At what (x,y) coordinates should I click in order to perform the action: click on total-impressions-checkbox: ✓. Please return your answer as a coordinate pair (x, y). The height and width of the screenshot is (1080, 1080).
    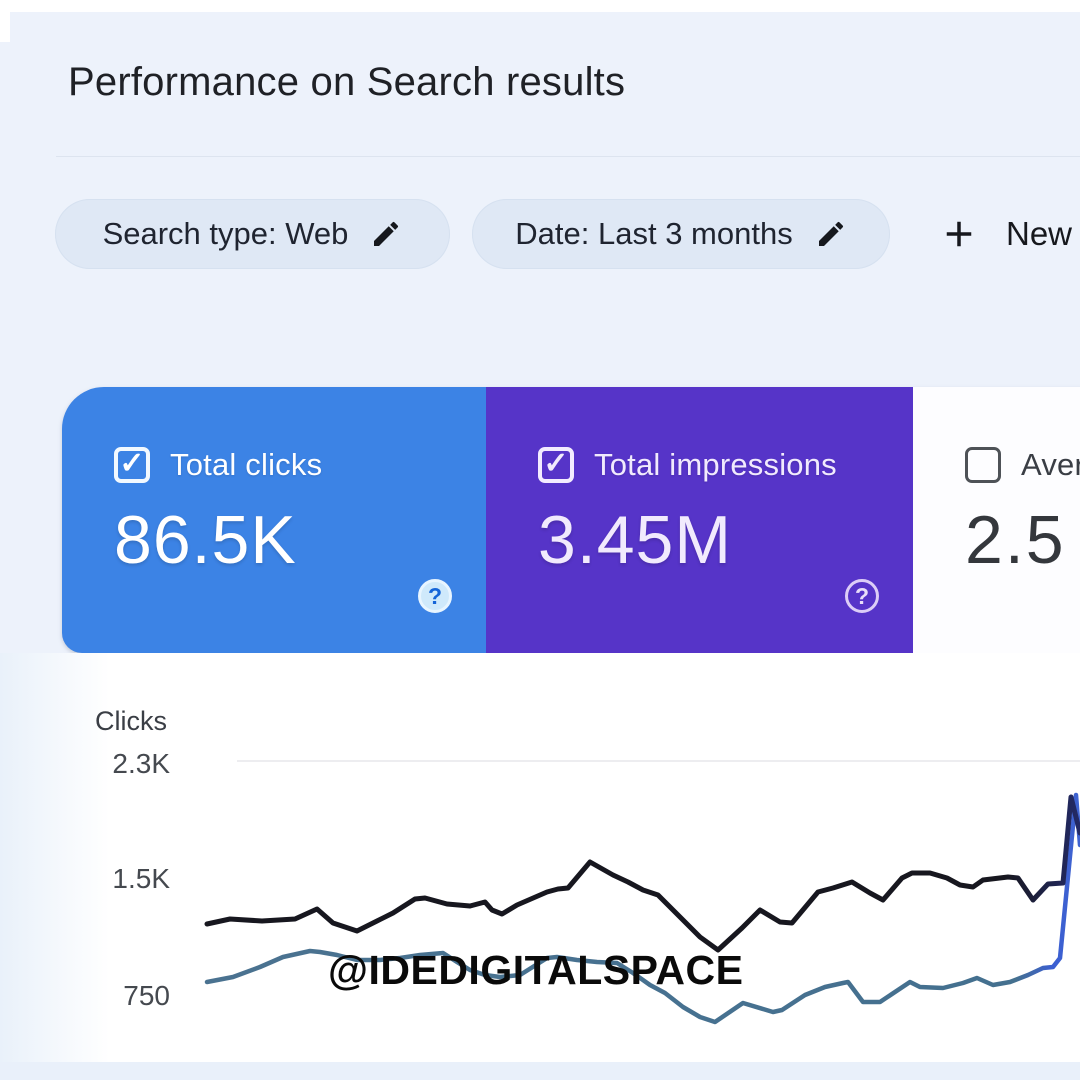
    Looking at the image, I should click on (556, 465).